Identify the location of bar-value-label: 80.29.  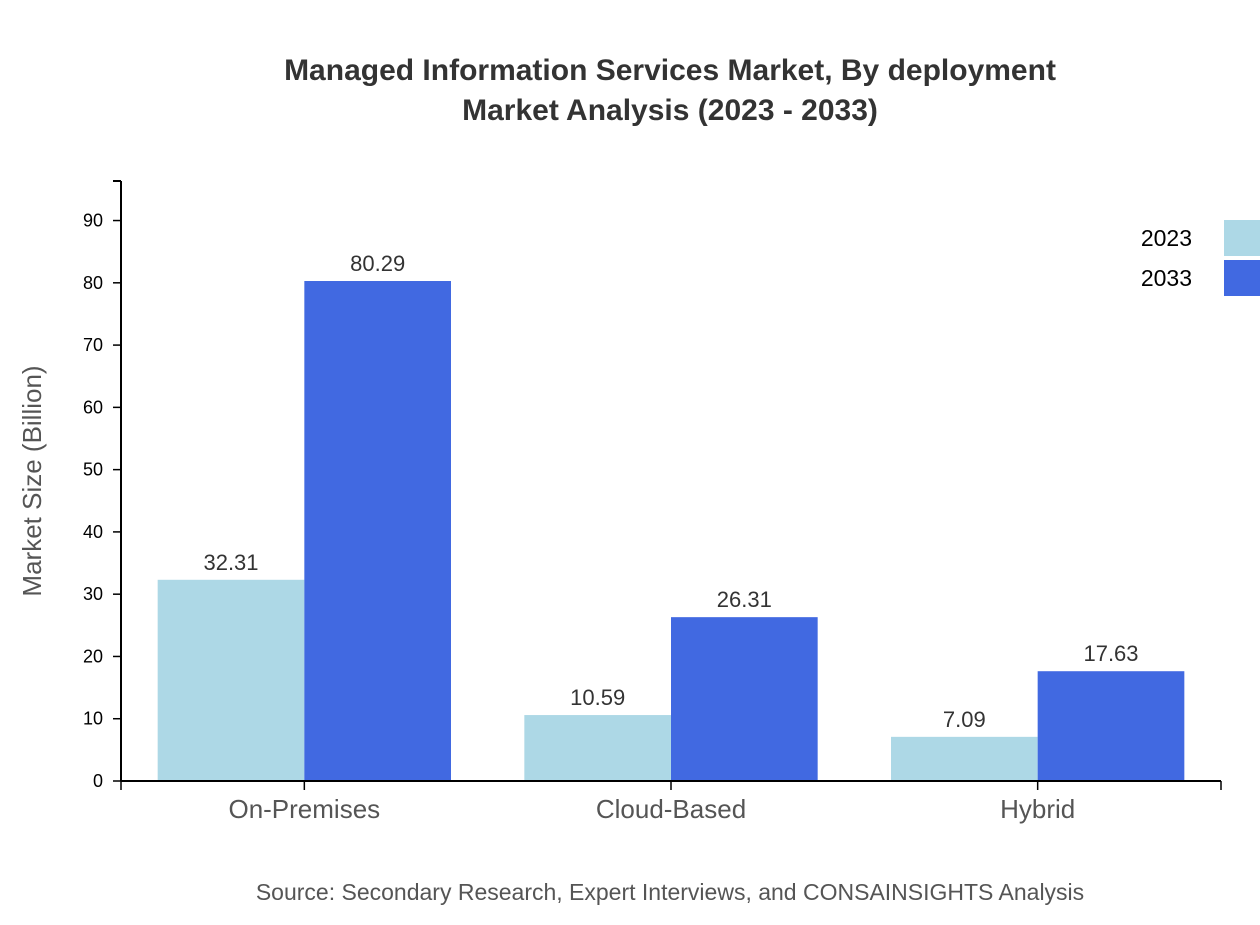
(377, 263).